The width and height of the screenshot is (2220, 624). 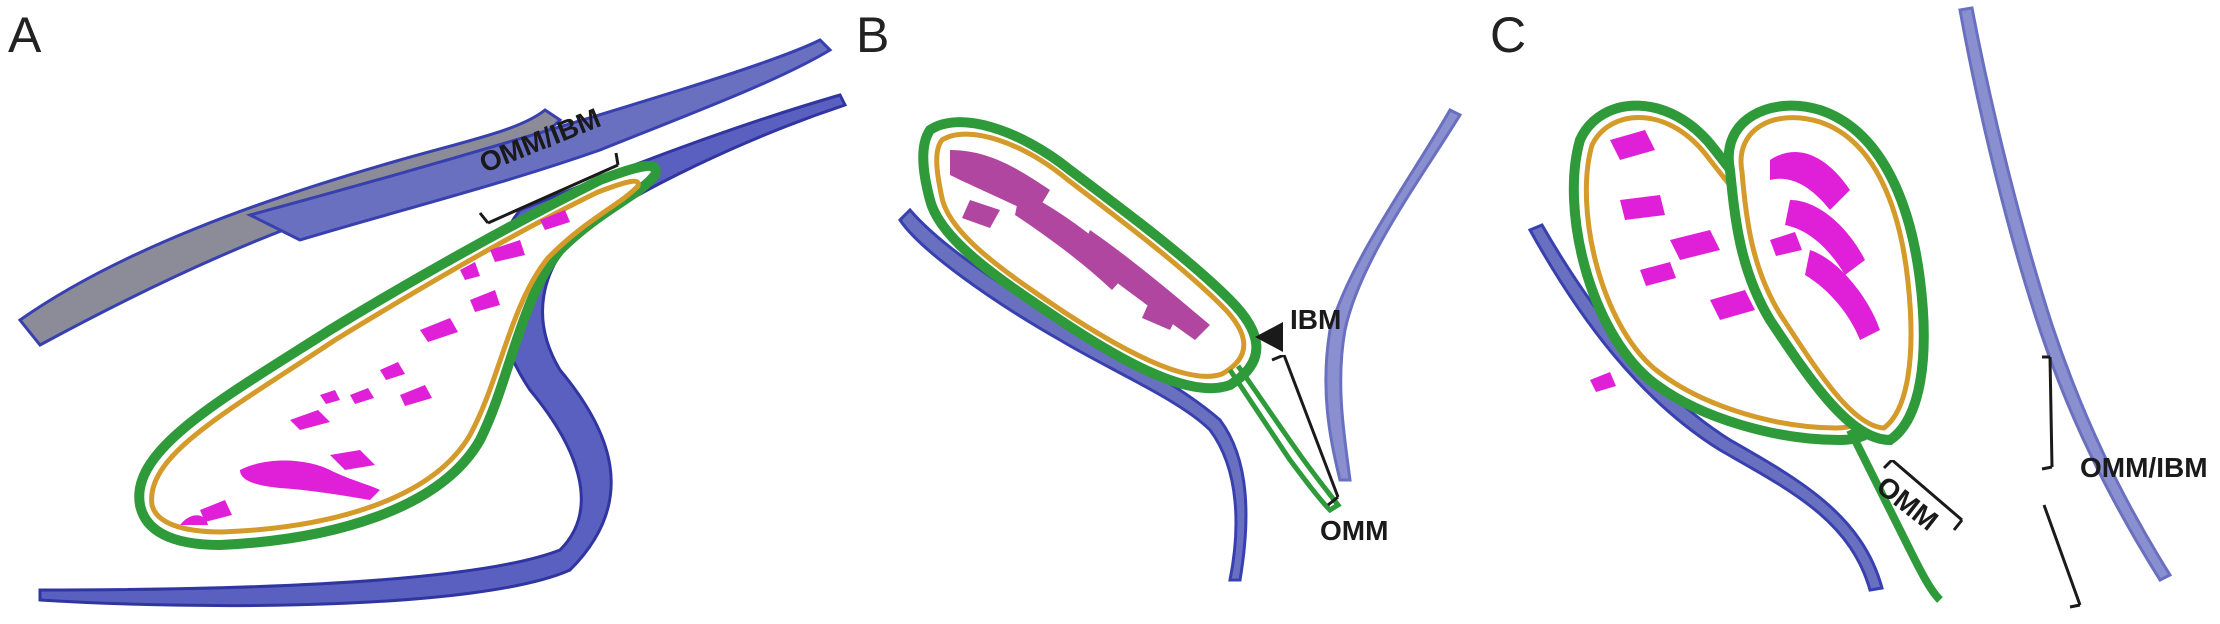 I want to click on label-omm-ibm-c: OMM/IBM, so click(x=2144, y=467).